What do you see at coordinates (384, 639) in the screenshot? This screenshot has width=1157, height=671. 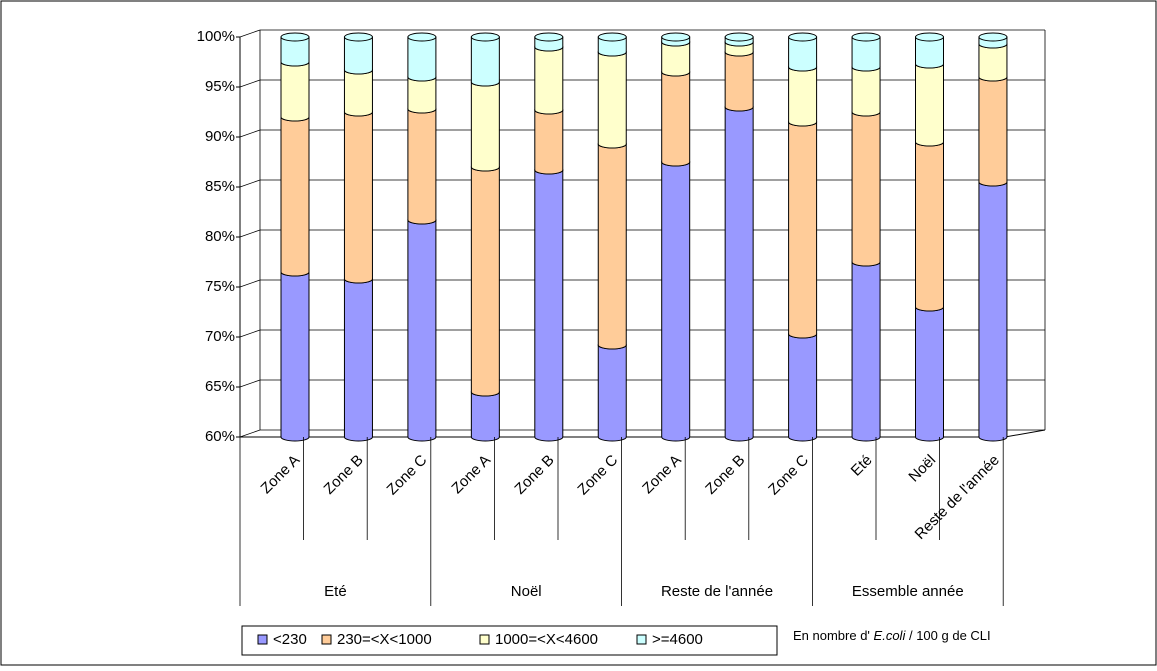 I see `legend-label: 230=<X<1000` at bounding box center [384, 639].